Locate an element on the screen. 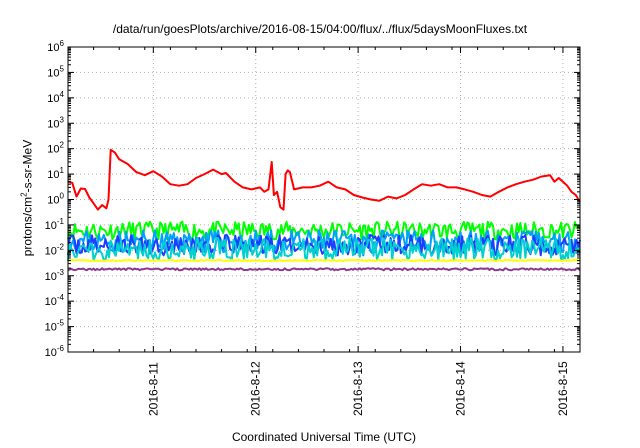  y-tick-label: 10⁻⁴ is located at coordinates (55, 300).